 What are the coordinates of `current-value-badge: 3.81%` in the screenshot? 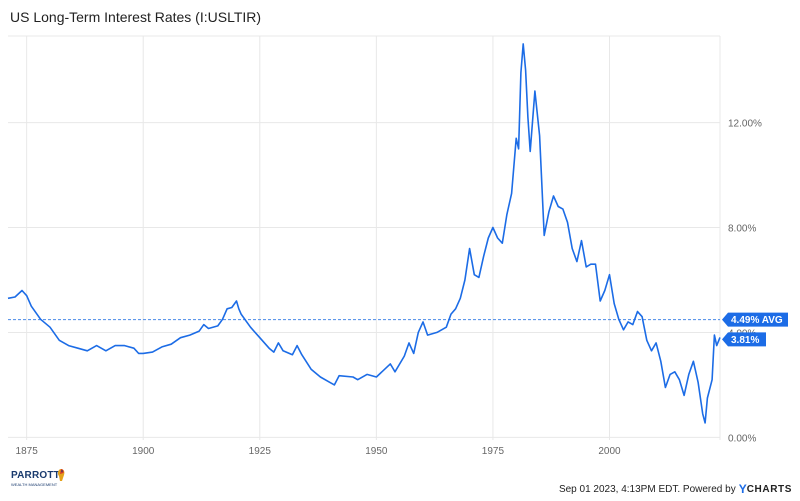 It's located at (744, 339).